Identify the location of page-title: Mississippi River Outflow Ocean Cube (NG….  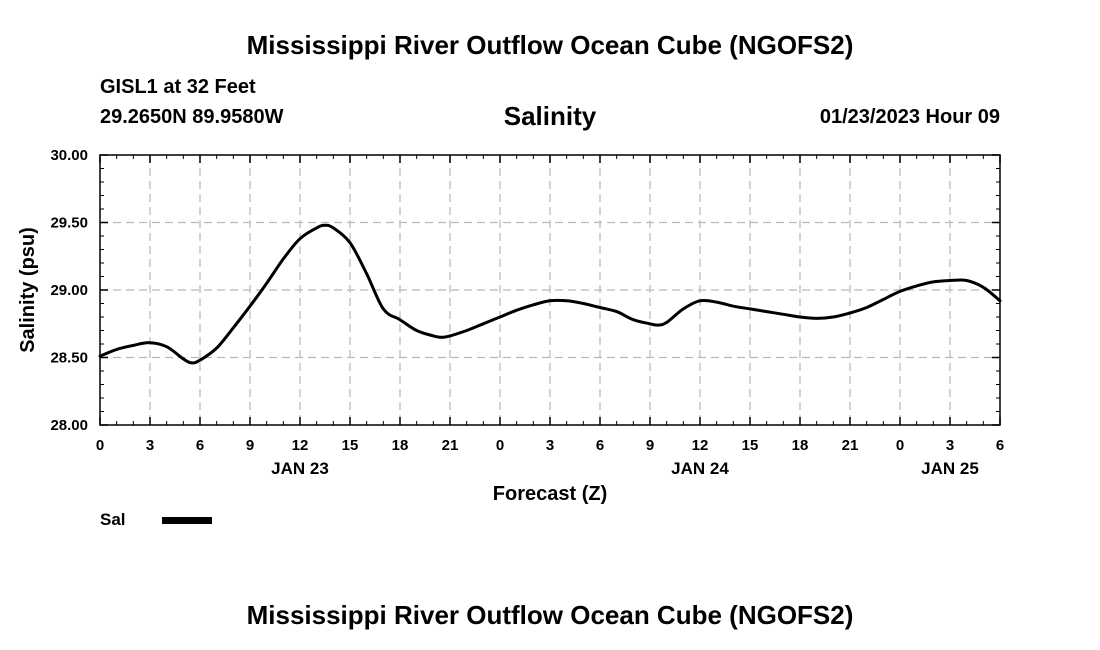
(550, 45).